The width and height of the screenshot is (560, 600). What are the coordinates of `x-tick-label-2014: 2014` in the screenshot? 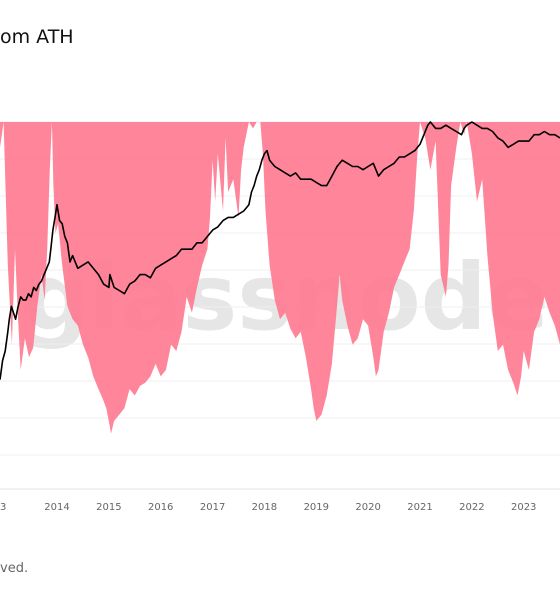 It's located at (56, 507).